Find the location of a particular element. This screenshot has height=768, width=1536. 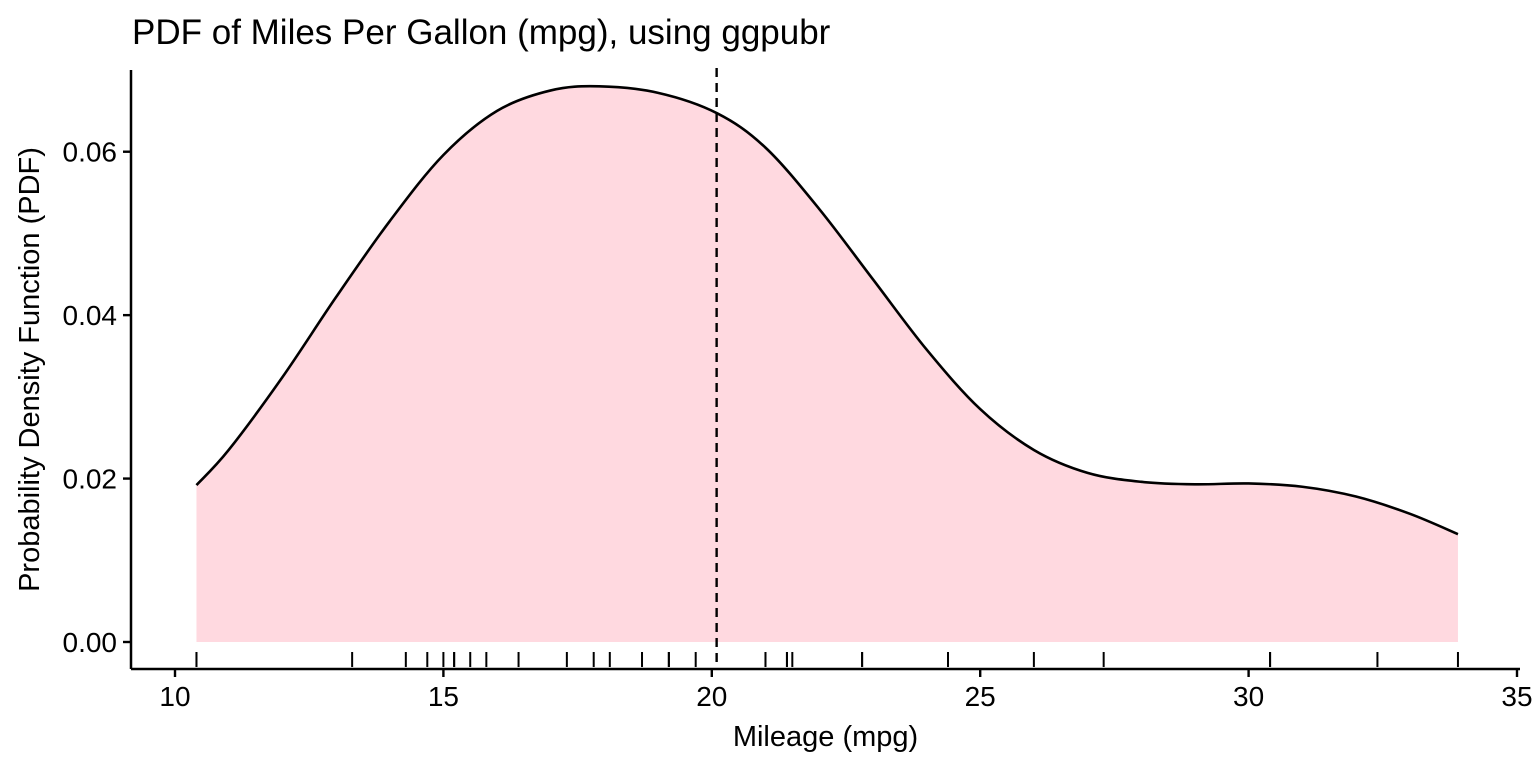

y-tick-label: 0.02 is located at coordinates (90, 479).